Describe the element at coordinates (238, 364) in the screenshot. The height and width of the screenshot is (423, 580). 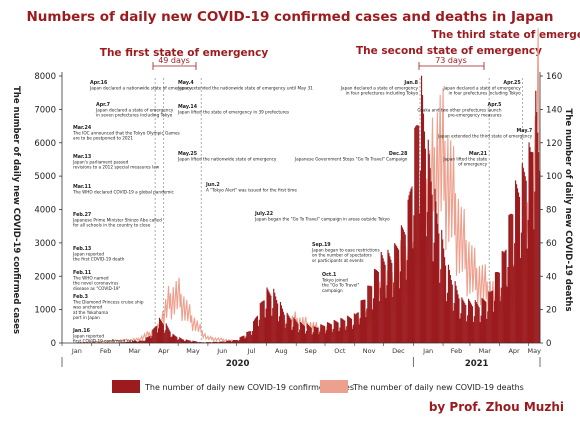
I see `year-label-2020: 2020` at that location.